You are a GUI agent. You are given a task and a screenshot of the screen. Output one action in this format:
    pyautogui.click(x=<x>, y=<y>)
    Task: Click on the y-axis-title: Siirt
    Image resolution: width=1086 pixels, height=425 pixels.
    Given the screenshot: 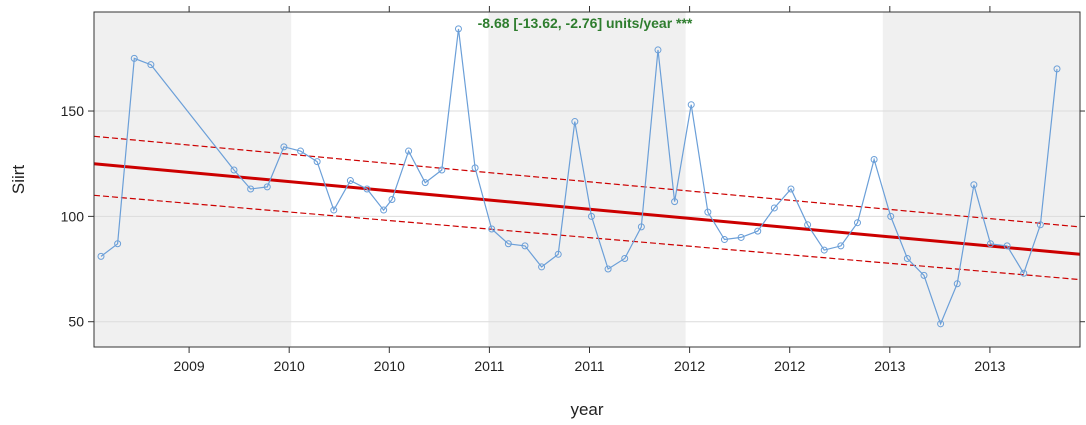 What is the action you would take?
    pyautogui.click(x=18, y=180)
    